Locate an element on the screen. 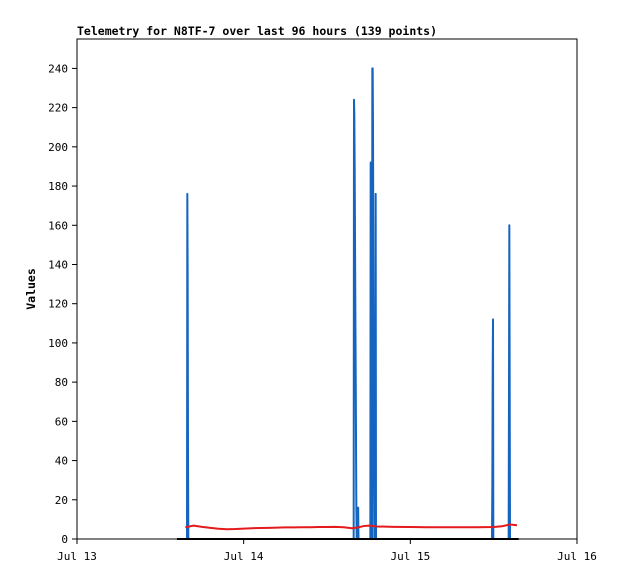  y-tick-label: 80 is located at coordinates (61, 382).